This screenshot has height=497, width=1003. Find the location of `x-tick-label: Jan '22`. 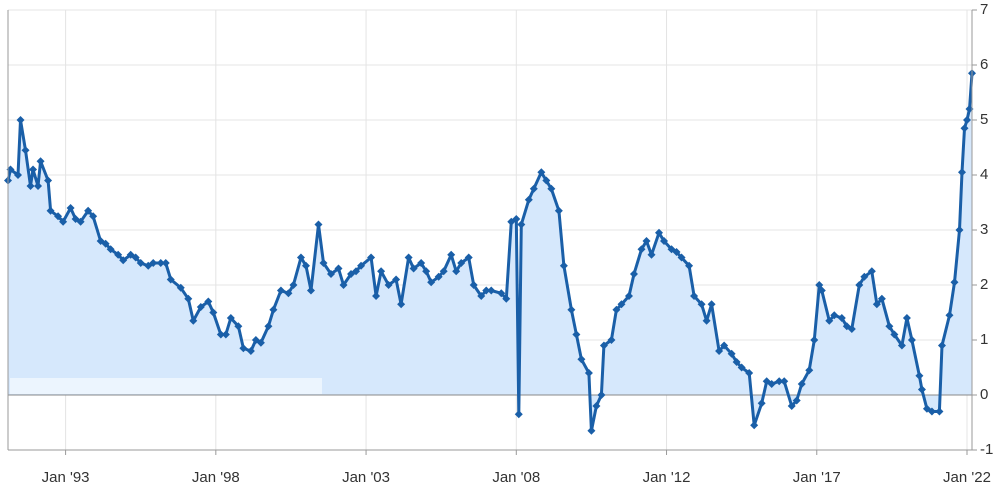

x-tick-label: Jan '22 is located at coordinates (967, 477).